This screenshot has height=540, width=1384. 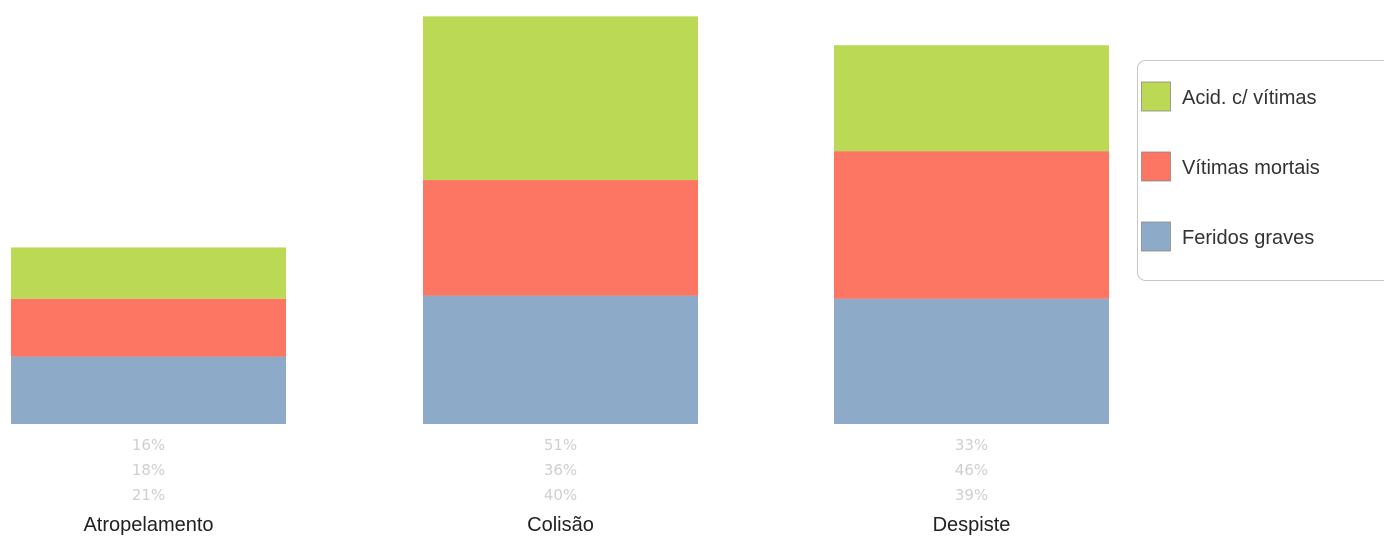 What do you see at coordinates (148, 495) in the screenshot?
I see `value-label-atropelamento-feridos-graves: 21%` at bounding box center [148, 495].